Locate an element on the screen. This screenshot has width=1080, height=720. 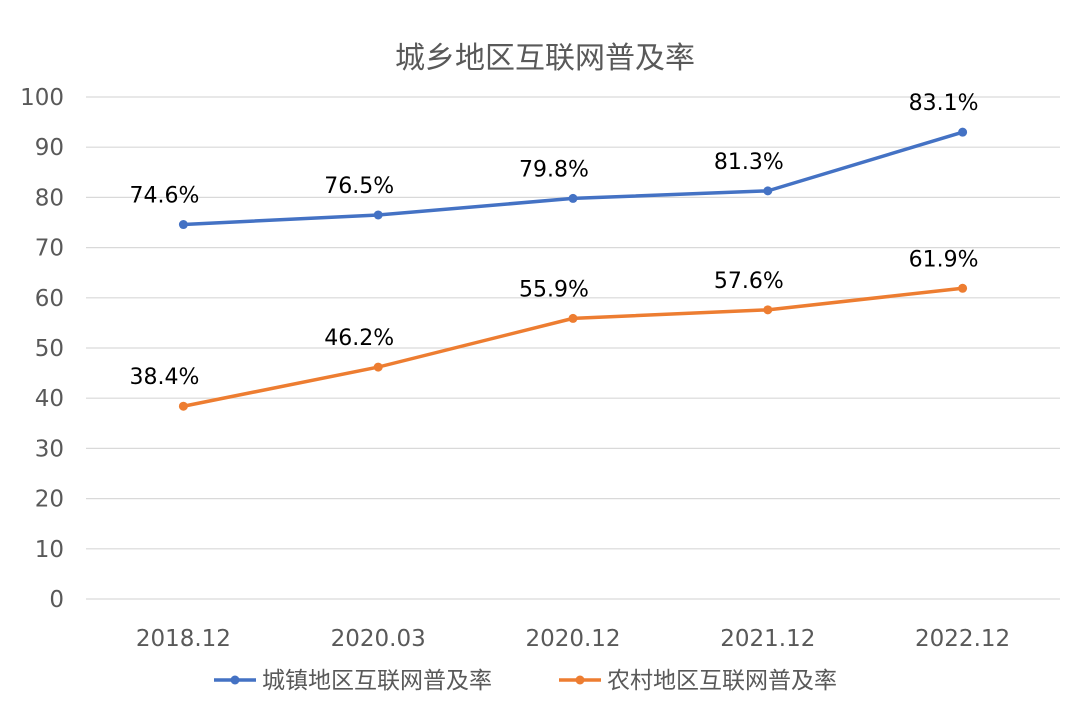
x-tick-label: 2020.12 is located at coordinates (572, 639).